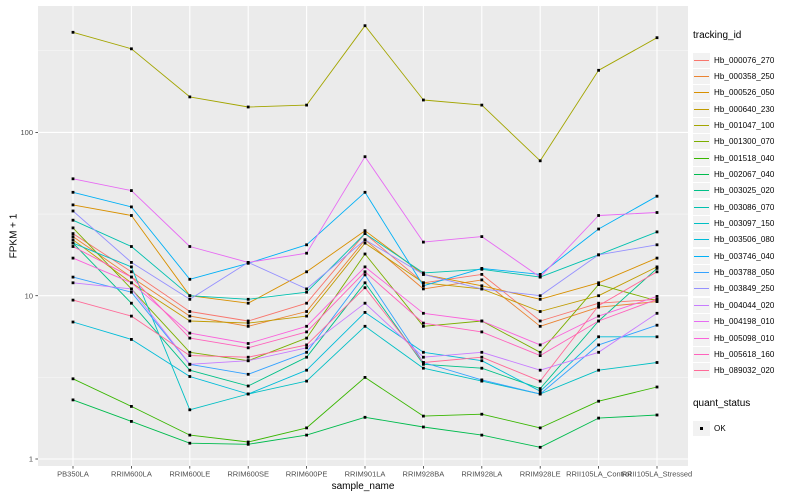 The height and width of the screenshot is (500, 800). Describe the element at coordinates (744, 354) in the screenshot. I see `legend-entry-label: Hb_005618_160` at that location.